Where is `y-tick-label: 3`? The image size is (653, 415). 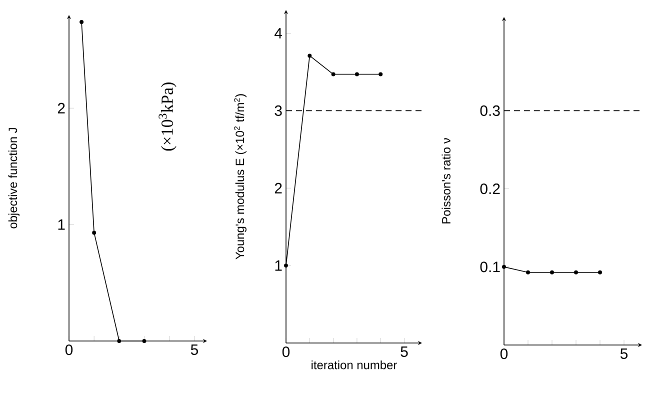
y-tick-label: 3 is located at coordinates (278, 110).